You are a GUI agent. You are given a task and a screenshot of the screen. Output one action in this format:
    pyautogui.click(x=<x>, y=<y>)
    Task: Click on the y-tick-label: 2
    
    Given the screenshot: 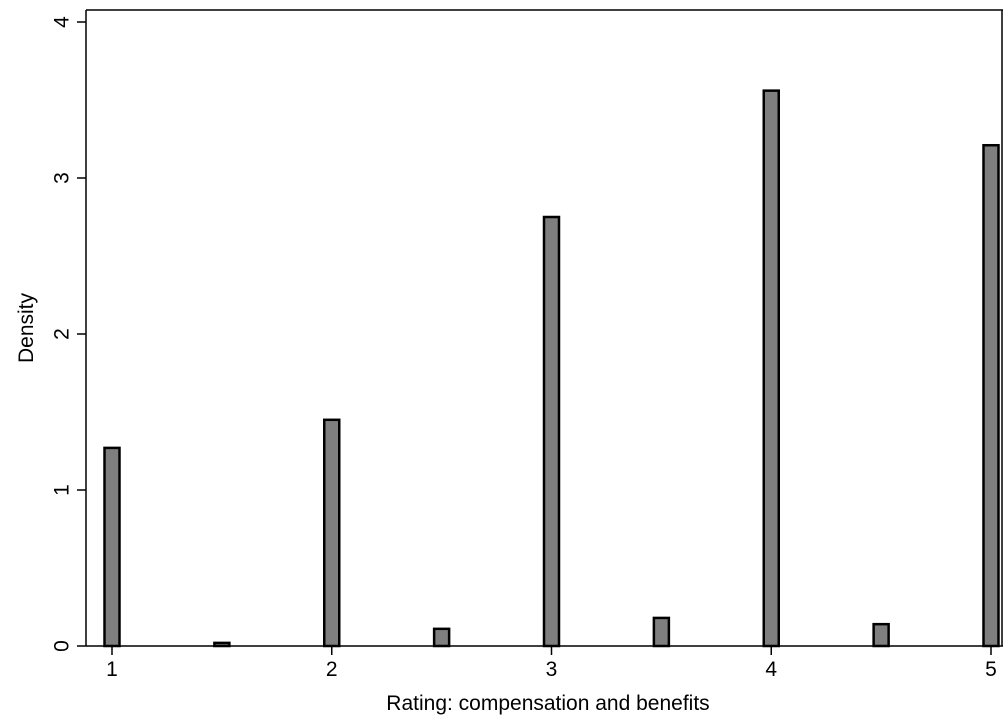 What is the action you would take?
    pyautogui.click(x=62, y=334)
    